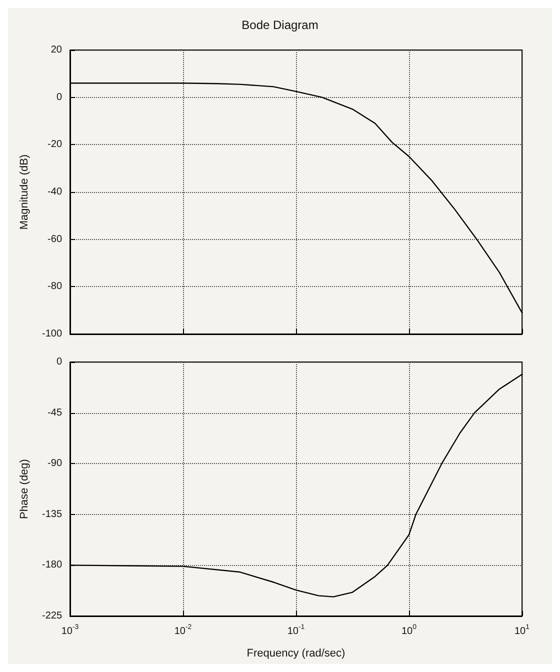  I want to click on chart-title: Bode Diagram, so click(280, 25).